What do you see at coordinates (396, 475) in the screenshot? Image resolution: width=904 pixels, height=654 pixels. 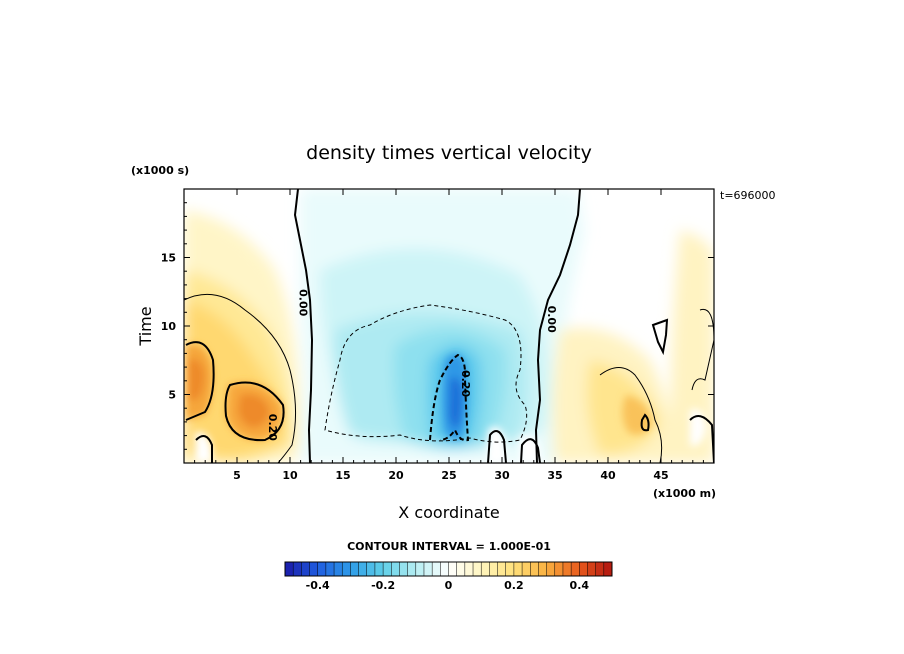 I see `x-tick-label: 20` at bounding box center [396, 475].